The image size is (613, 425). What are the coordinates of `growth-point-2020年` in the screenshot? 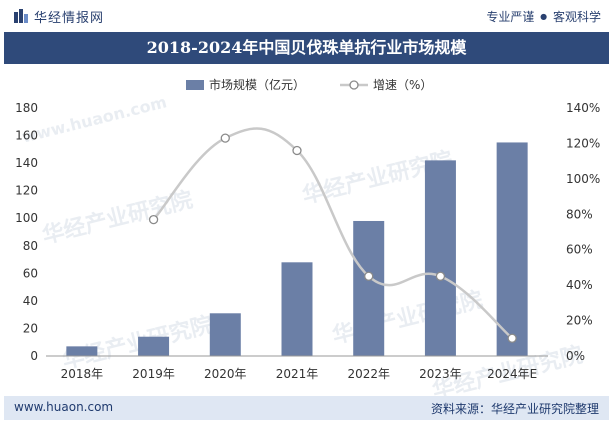 It's located at (225, 138).